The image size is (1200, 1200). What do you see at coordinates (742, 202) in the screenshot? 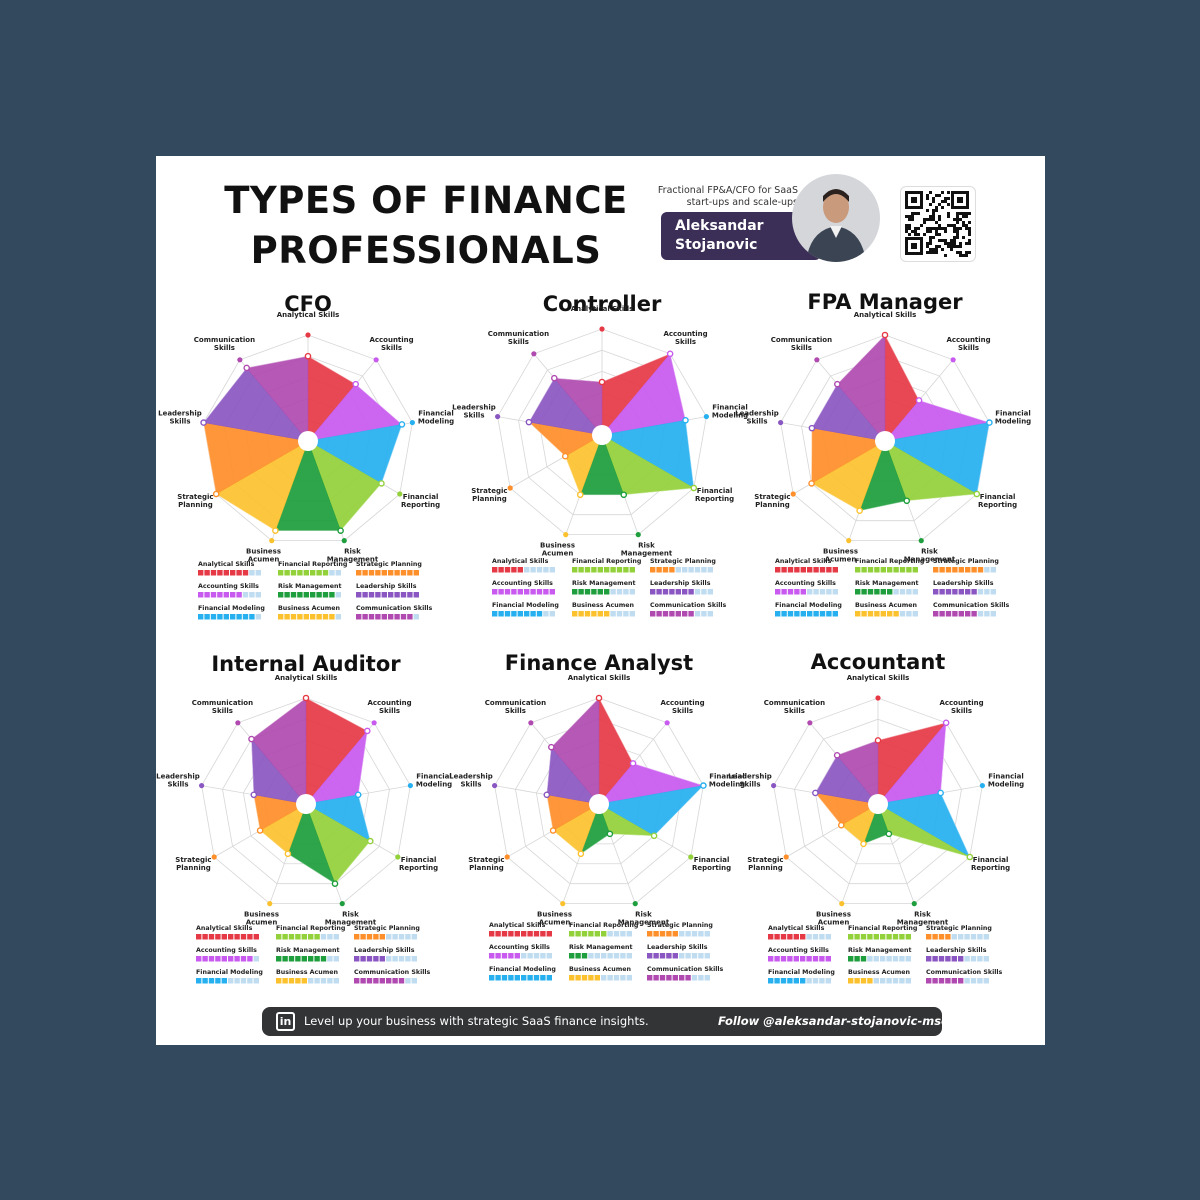
I see `tagline-line-2: start-ups and scale-ups` at bounding box center [742, 202].